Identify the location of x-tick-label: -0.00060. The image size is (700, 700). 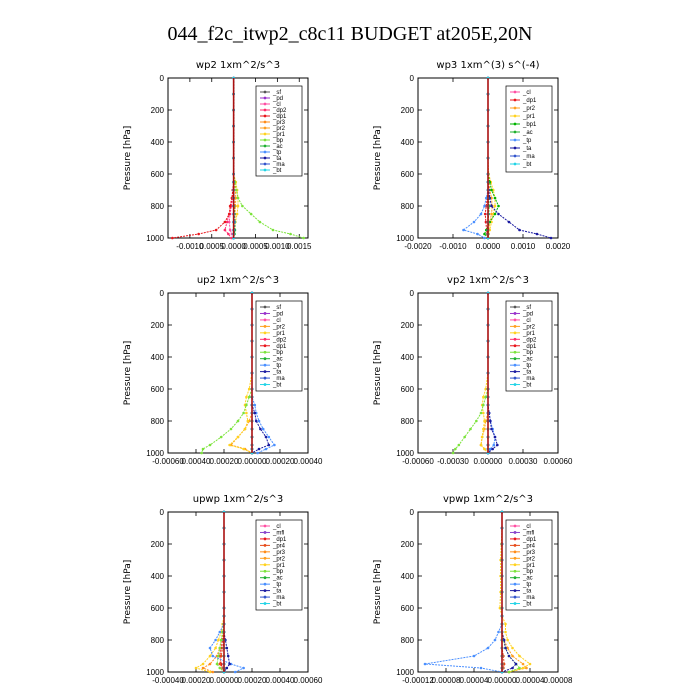
(168, 461).